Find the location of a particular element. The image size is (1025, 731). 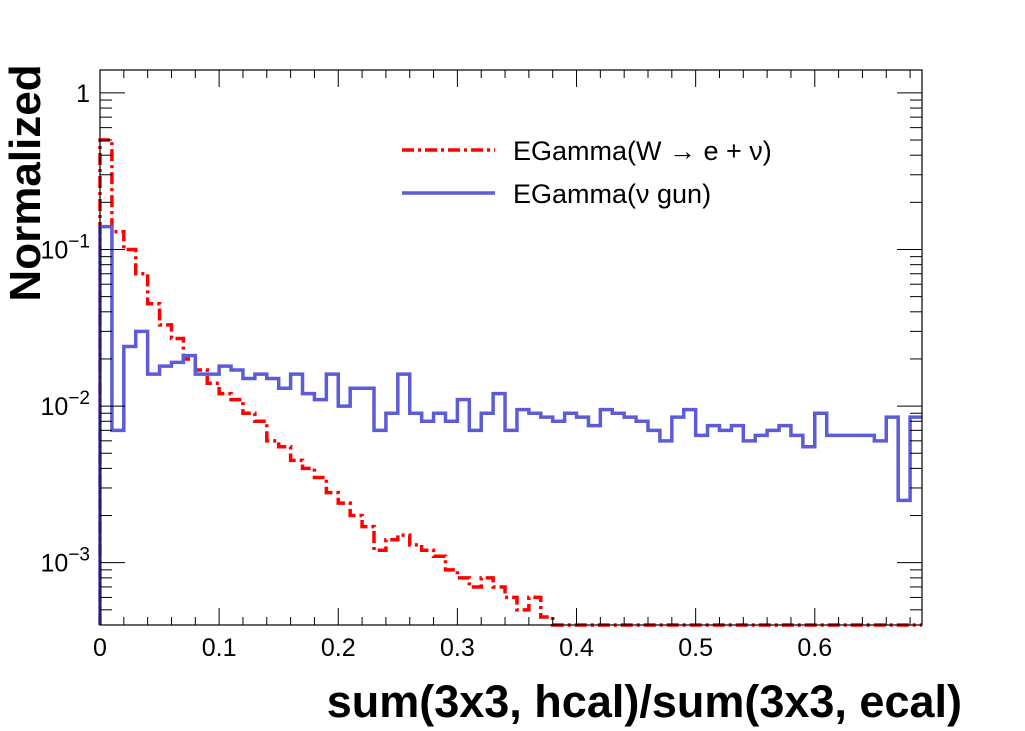

x-tick-label: 0 is located at coordinates (100, 648).